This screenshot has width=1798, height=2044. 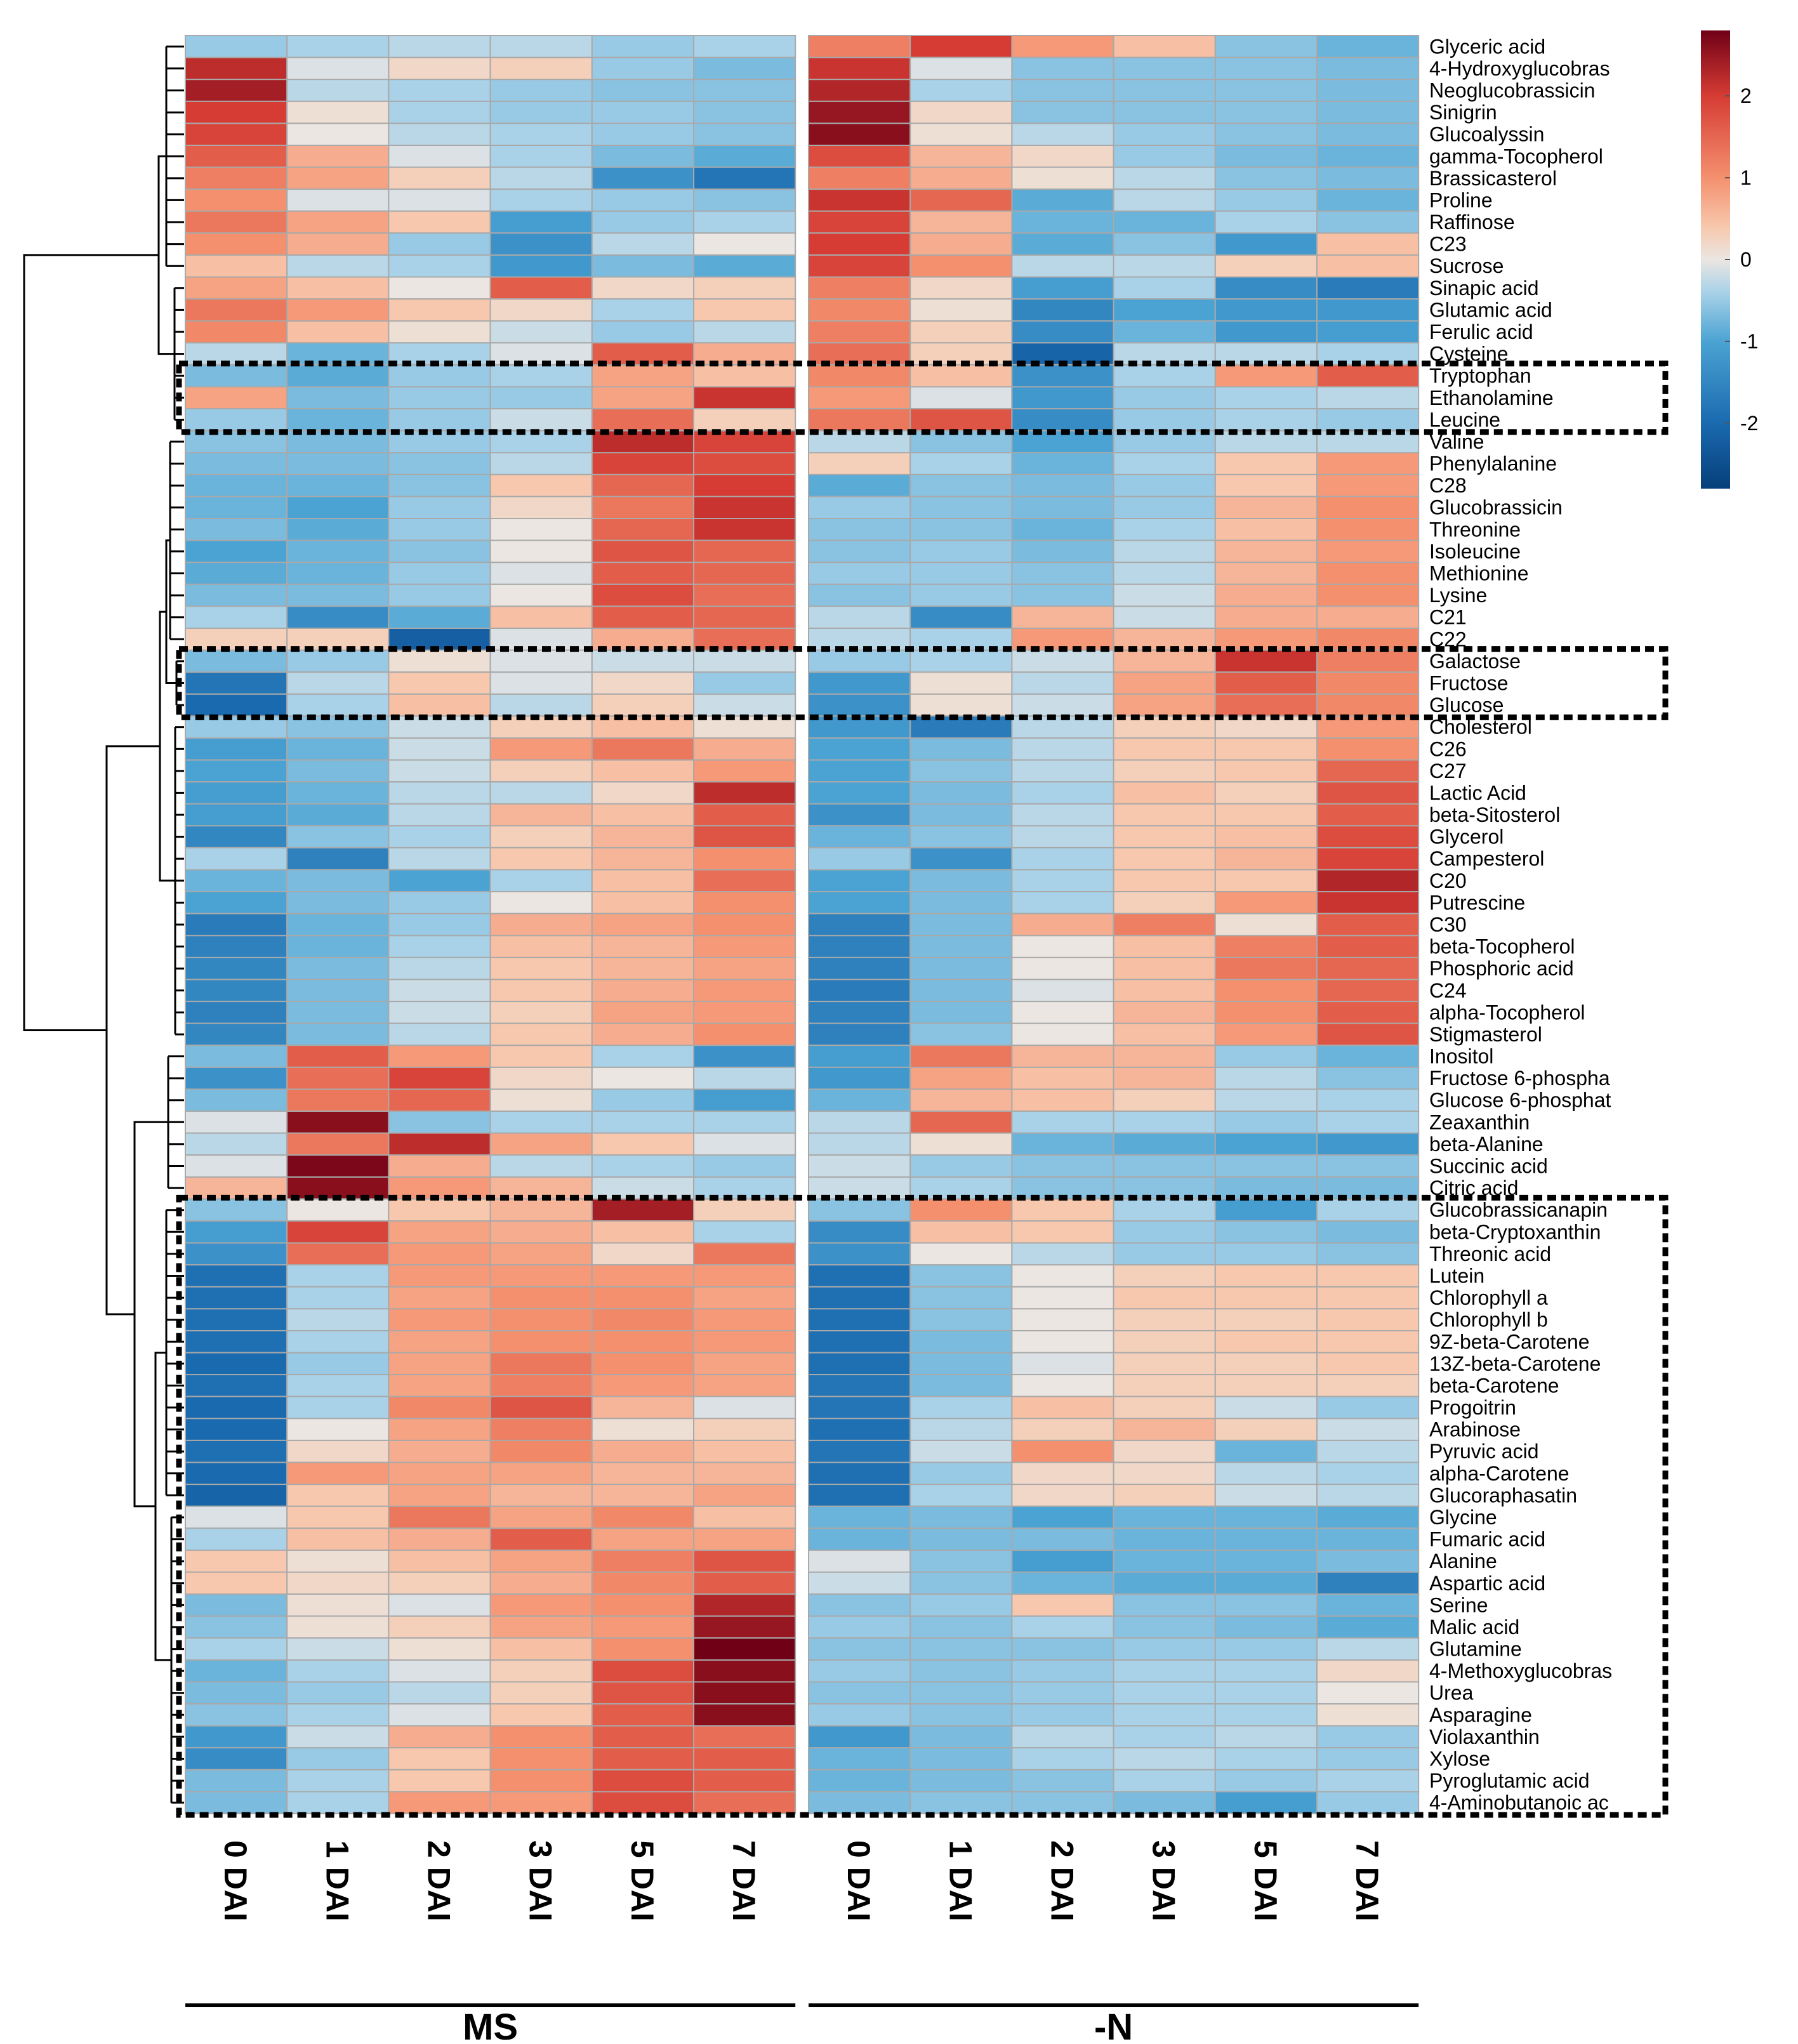 What do you see at coordinates (91, 643) in the screenshot?
I see `dendrogram-branch` at bounding box center [91, 643].